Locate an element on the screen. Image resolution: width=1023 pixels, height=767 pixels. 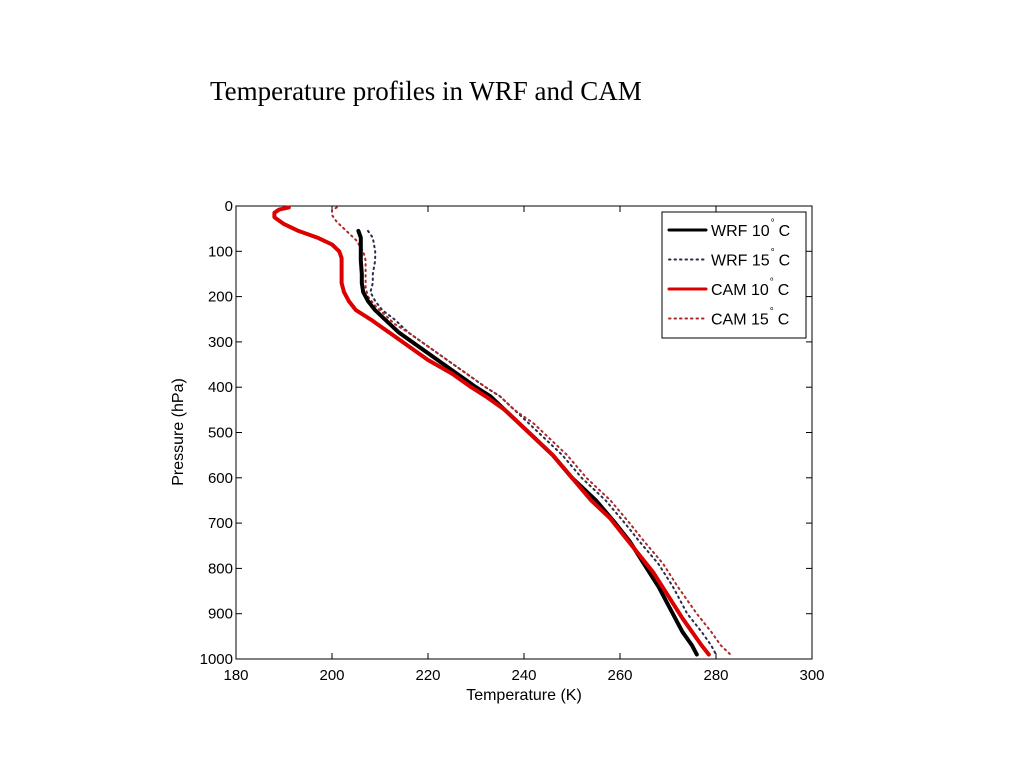
y-tick-label: 500 is located at coordinates (220, 433).